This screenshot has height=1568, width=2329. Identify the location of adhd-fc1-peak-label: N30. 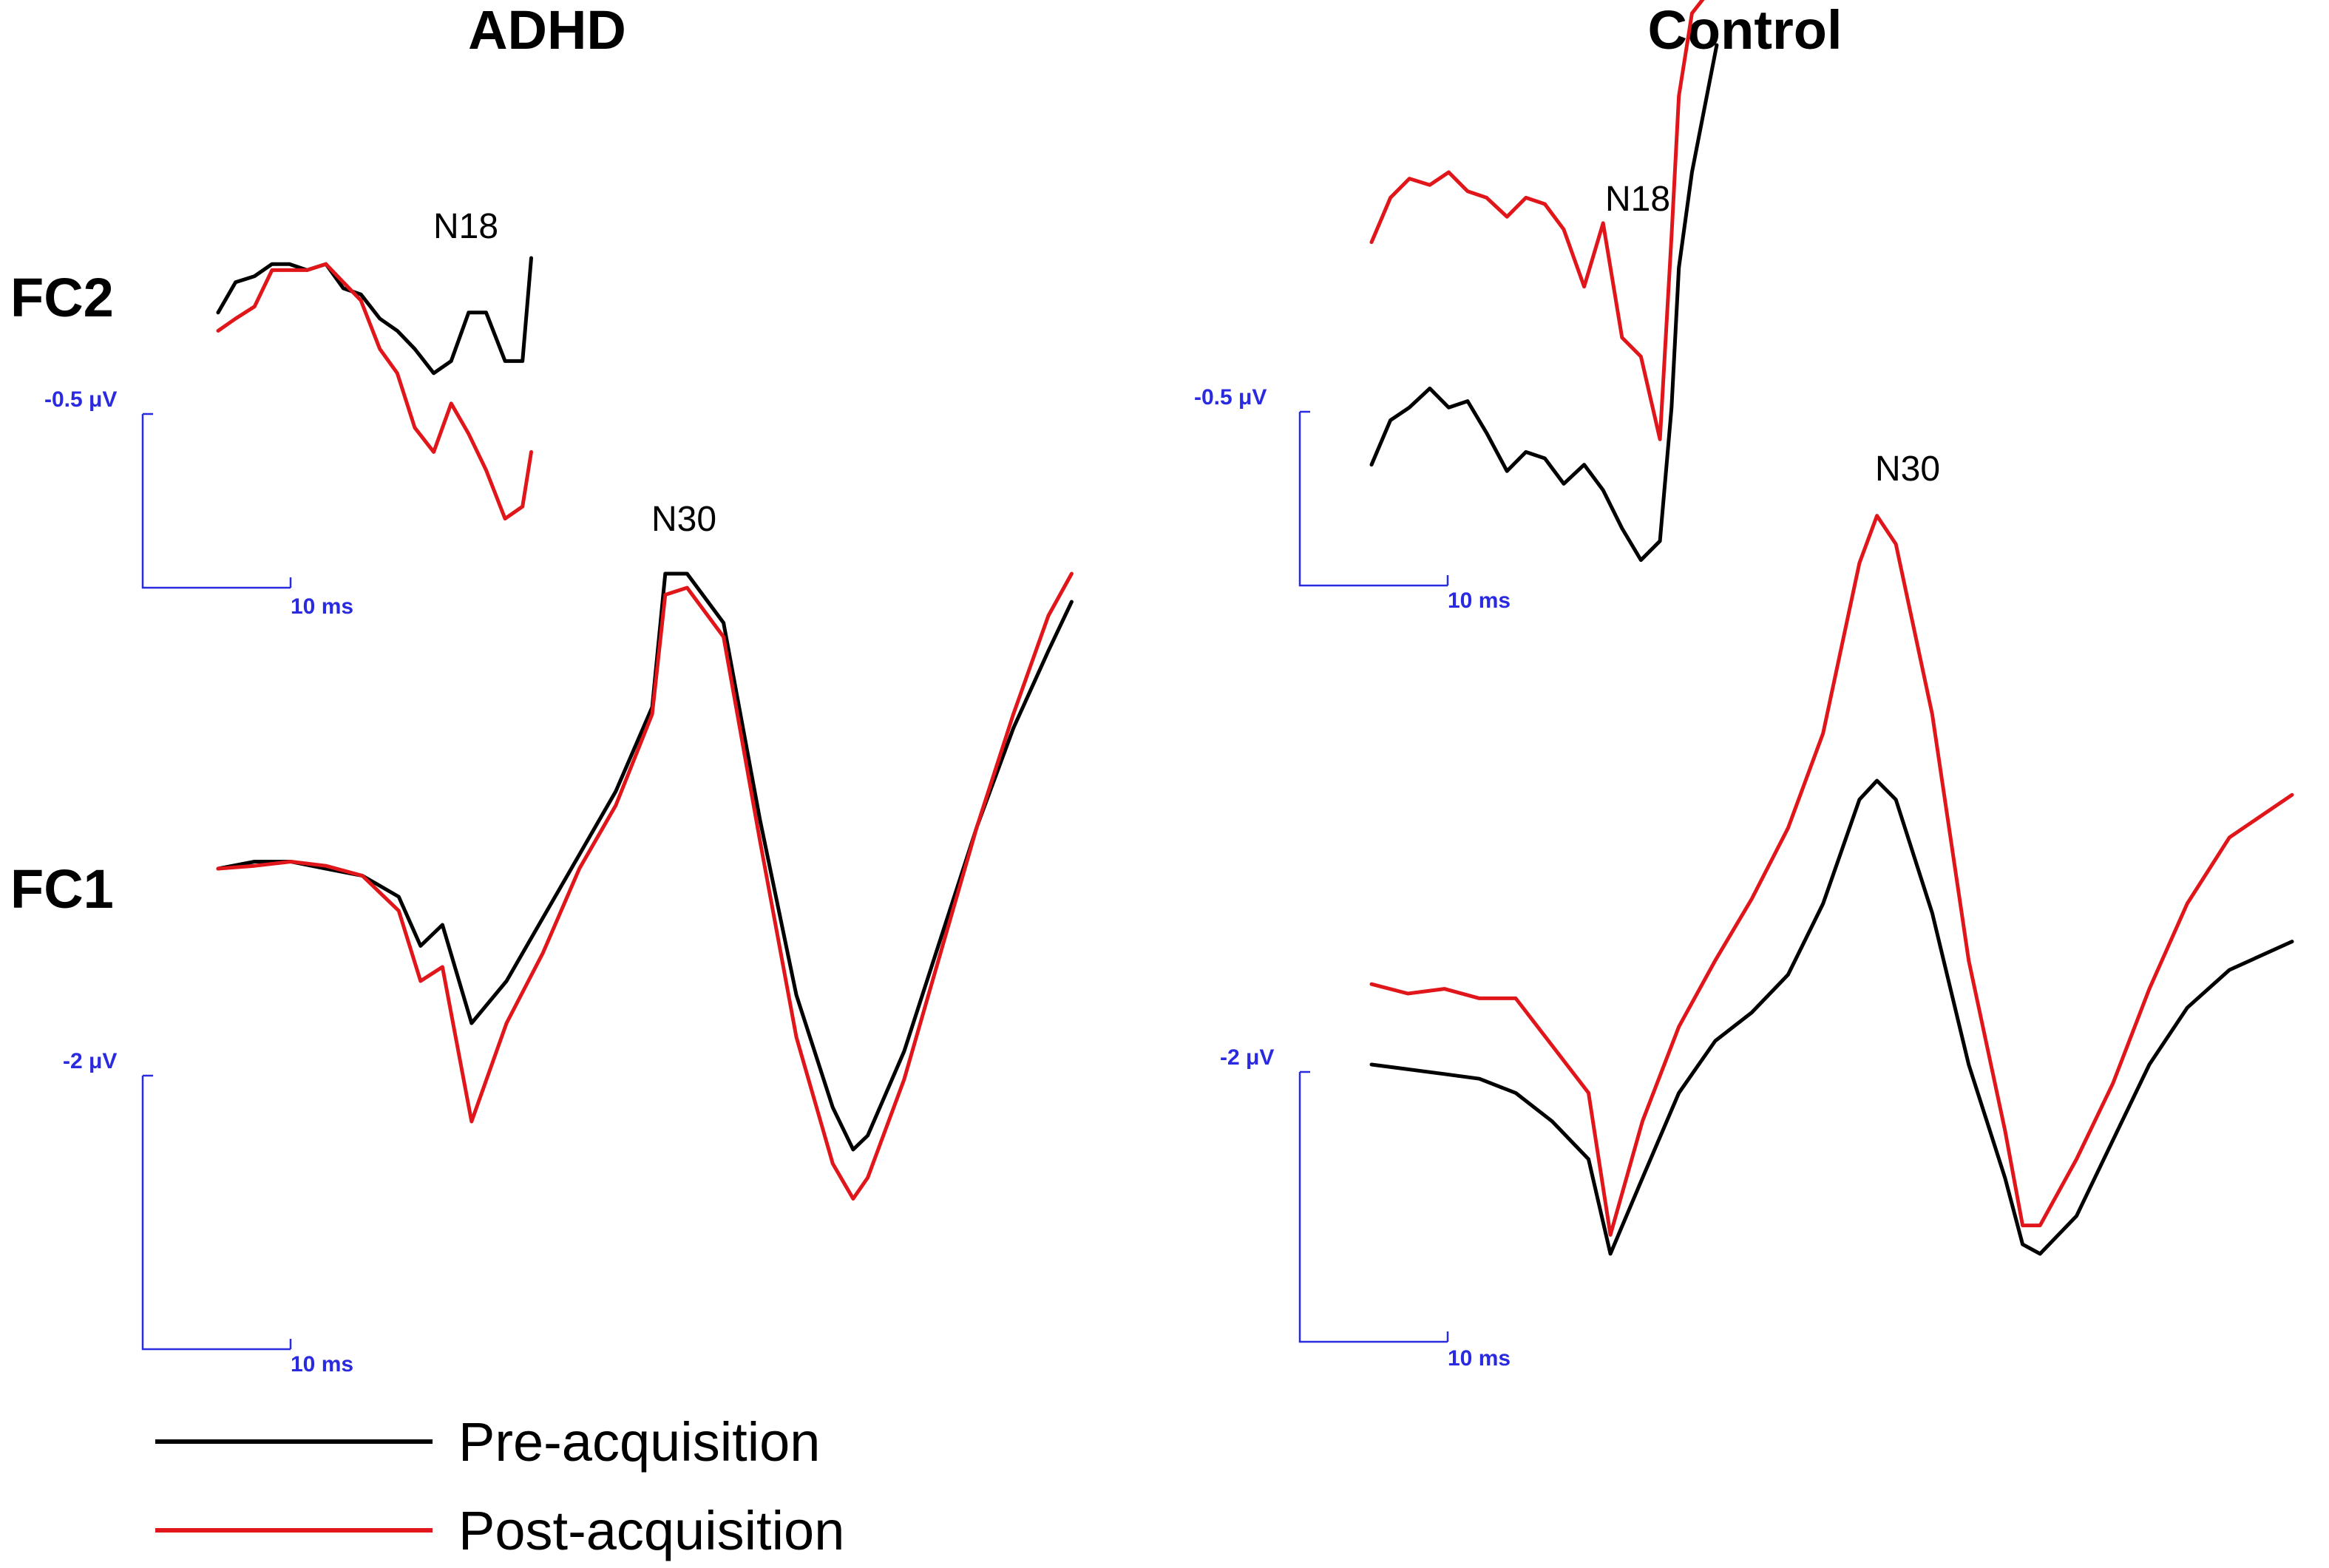
(683, 519).